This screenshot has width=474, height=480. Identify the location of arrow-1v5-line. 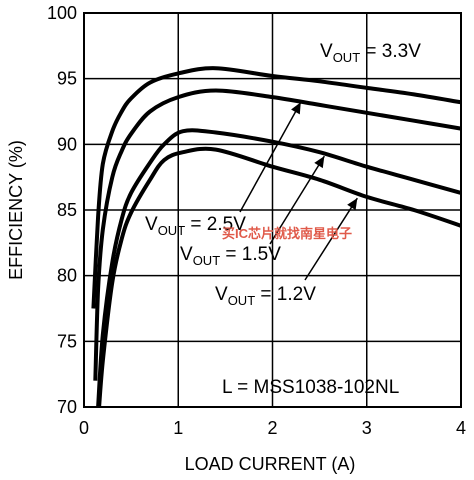
(297, 200).